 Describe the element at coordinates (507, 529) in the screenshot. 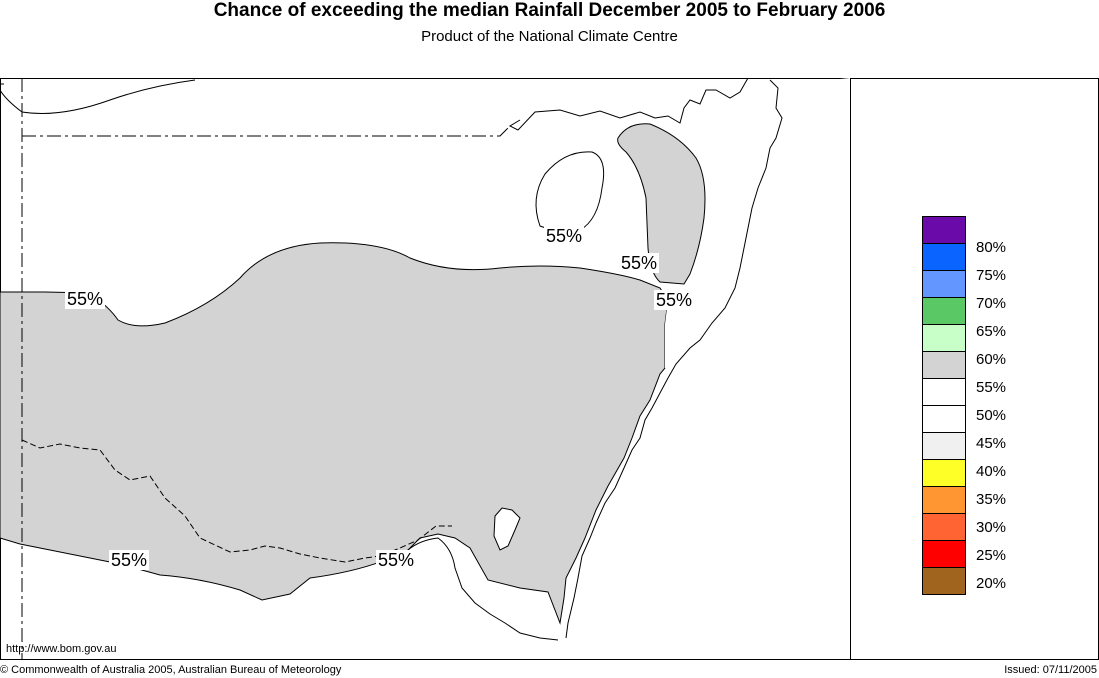

I see `island` at that location.